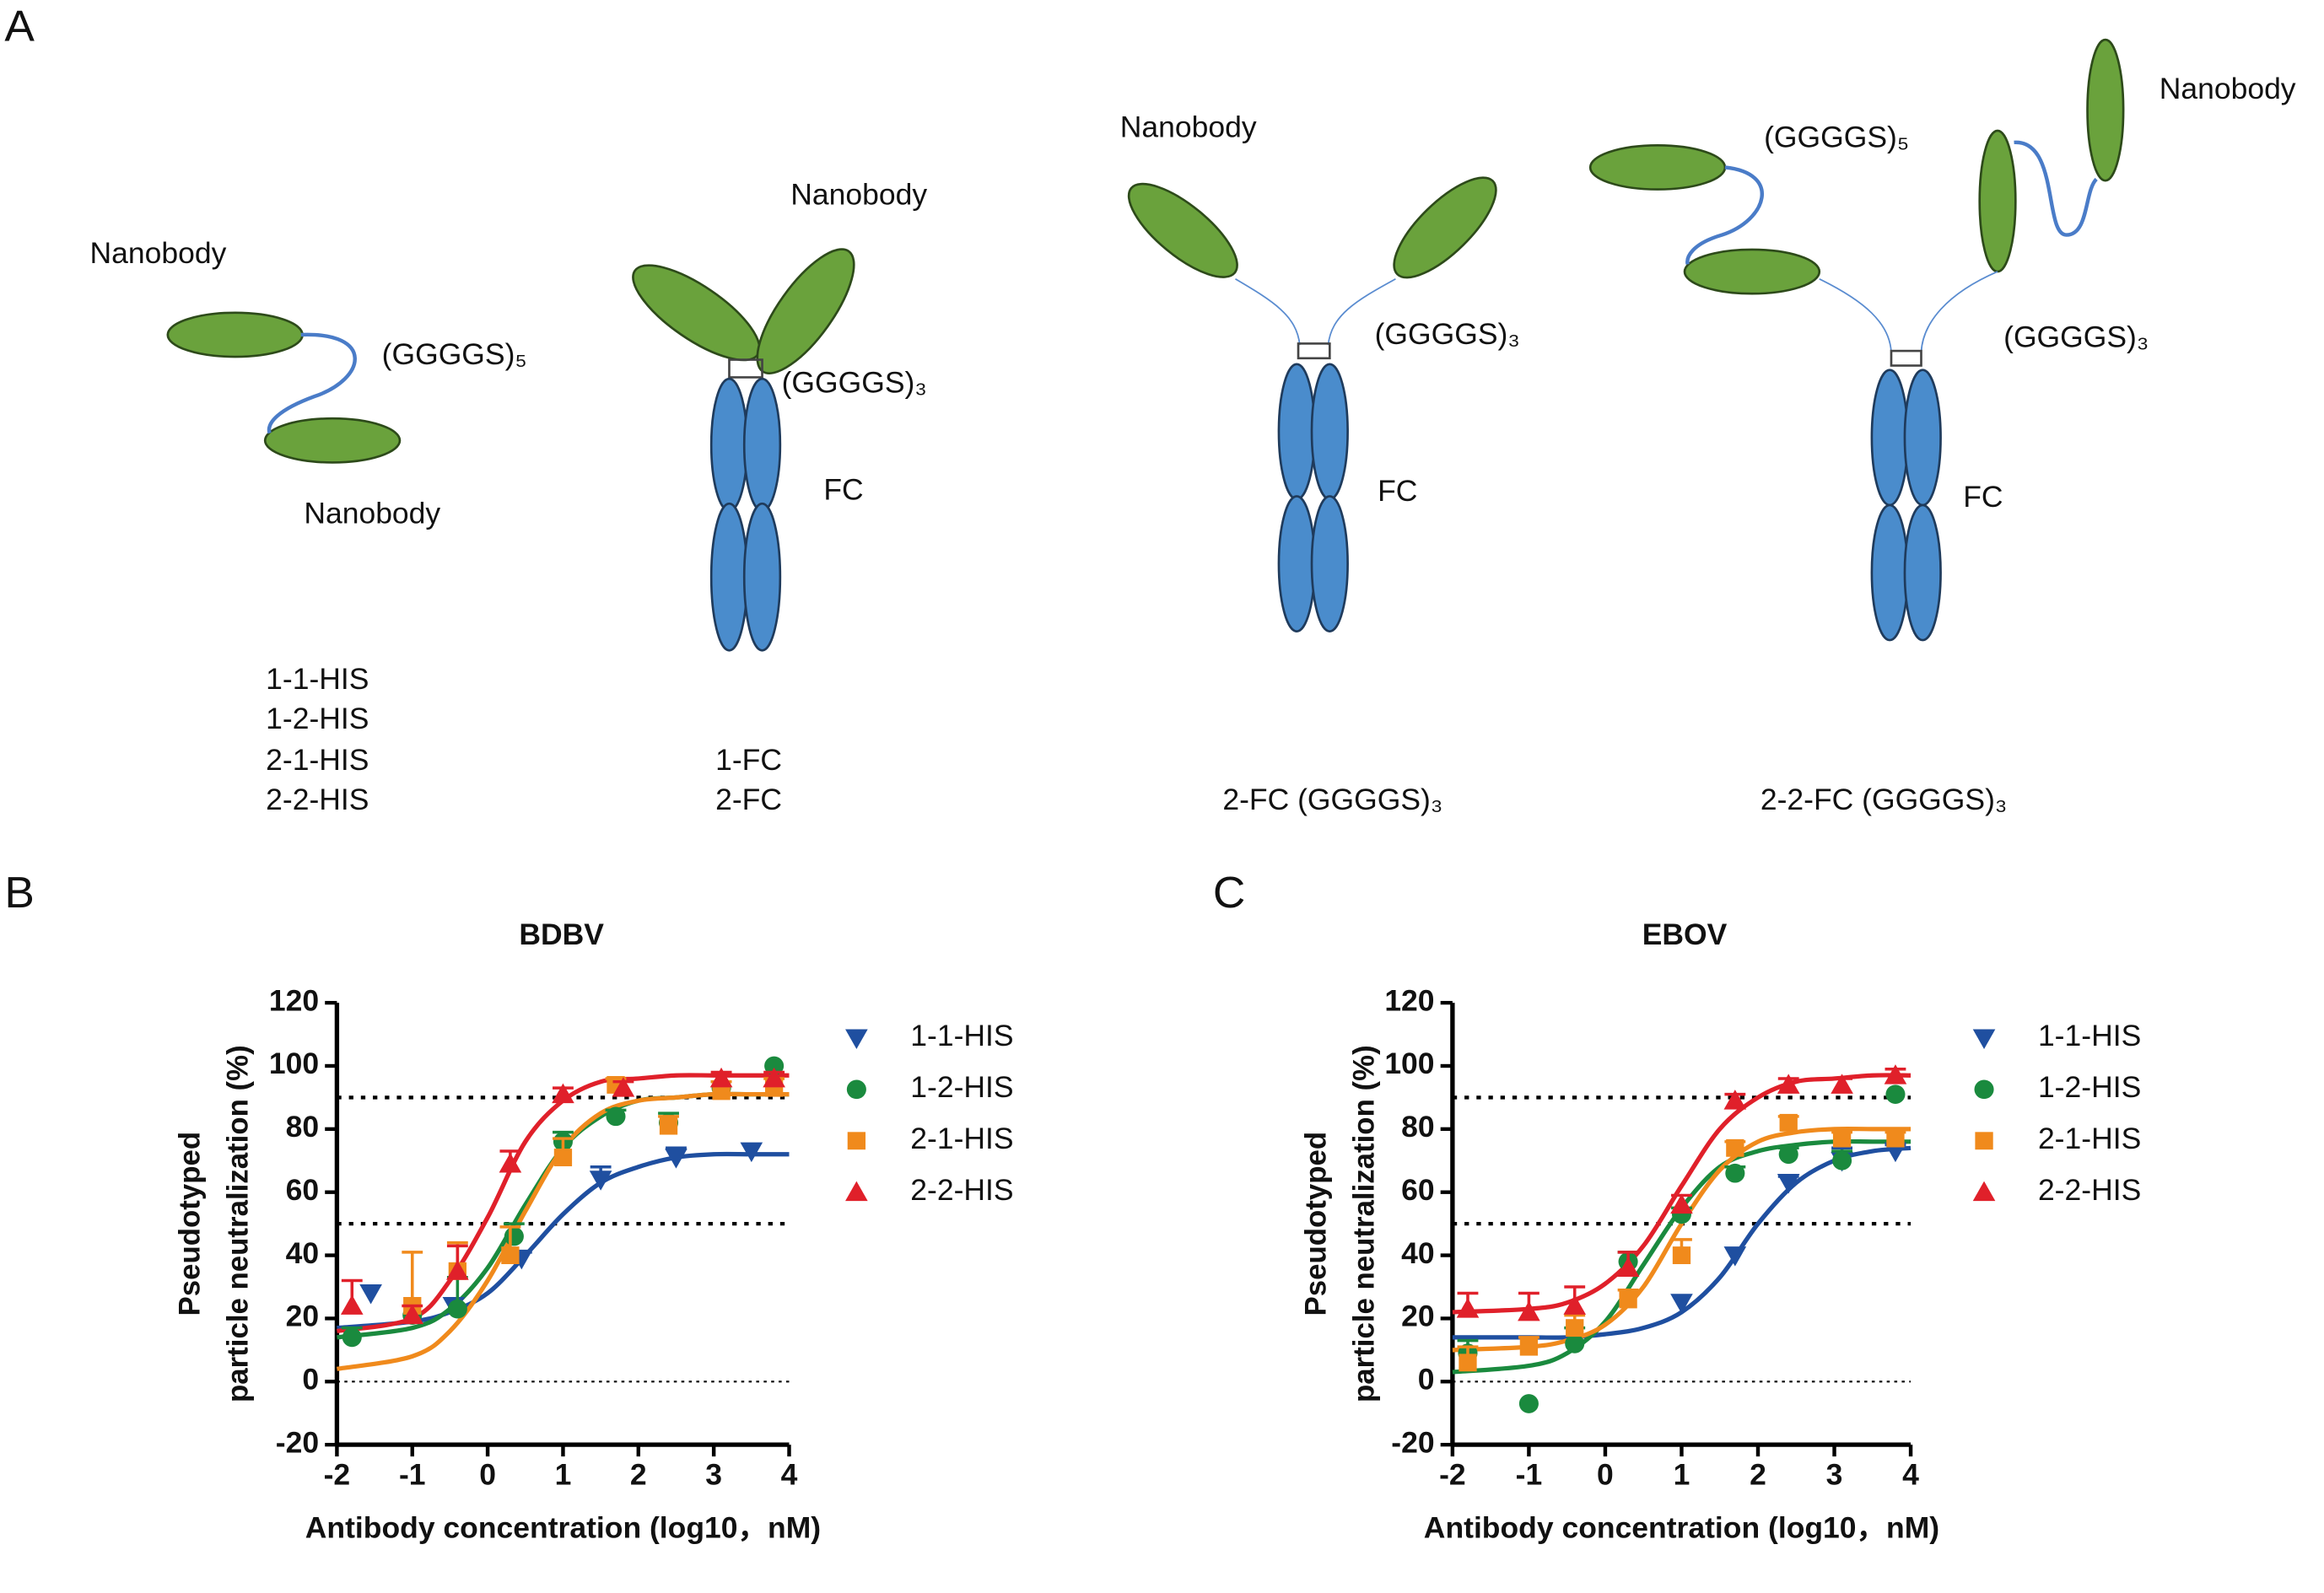 This screenshot has width=2324, height=1593. I want to click on construct-name: 2-2-HIS, so click(317, 799).